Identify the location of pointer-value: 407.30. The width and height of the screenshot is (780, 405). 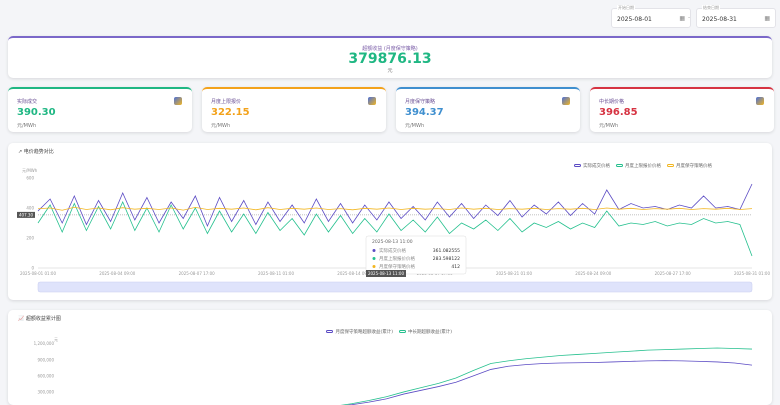
(26, 214).